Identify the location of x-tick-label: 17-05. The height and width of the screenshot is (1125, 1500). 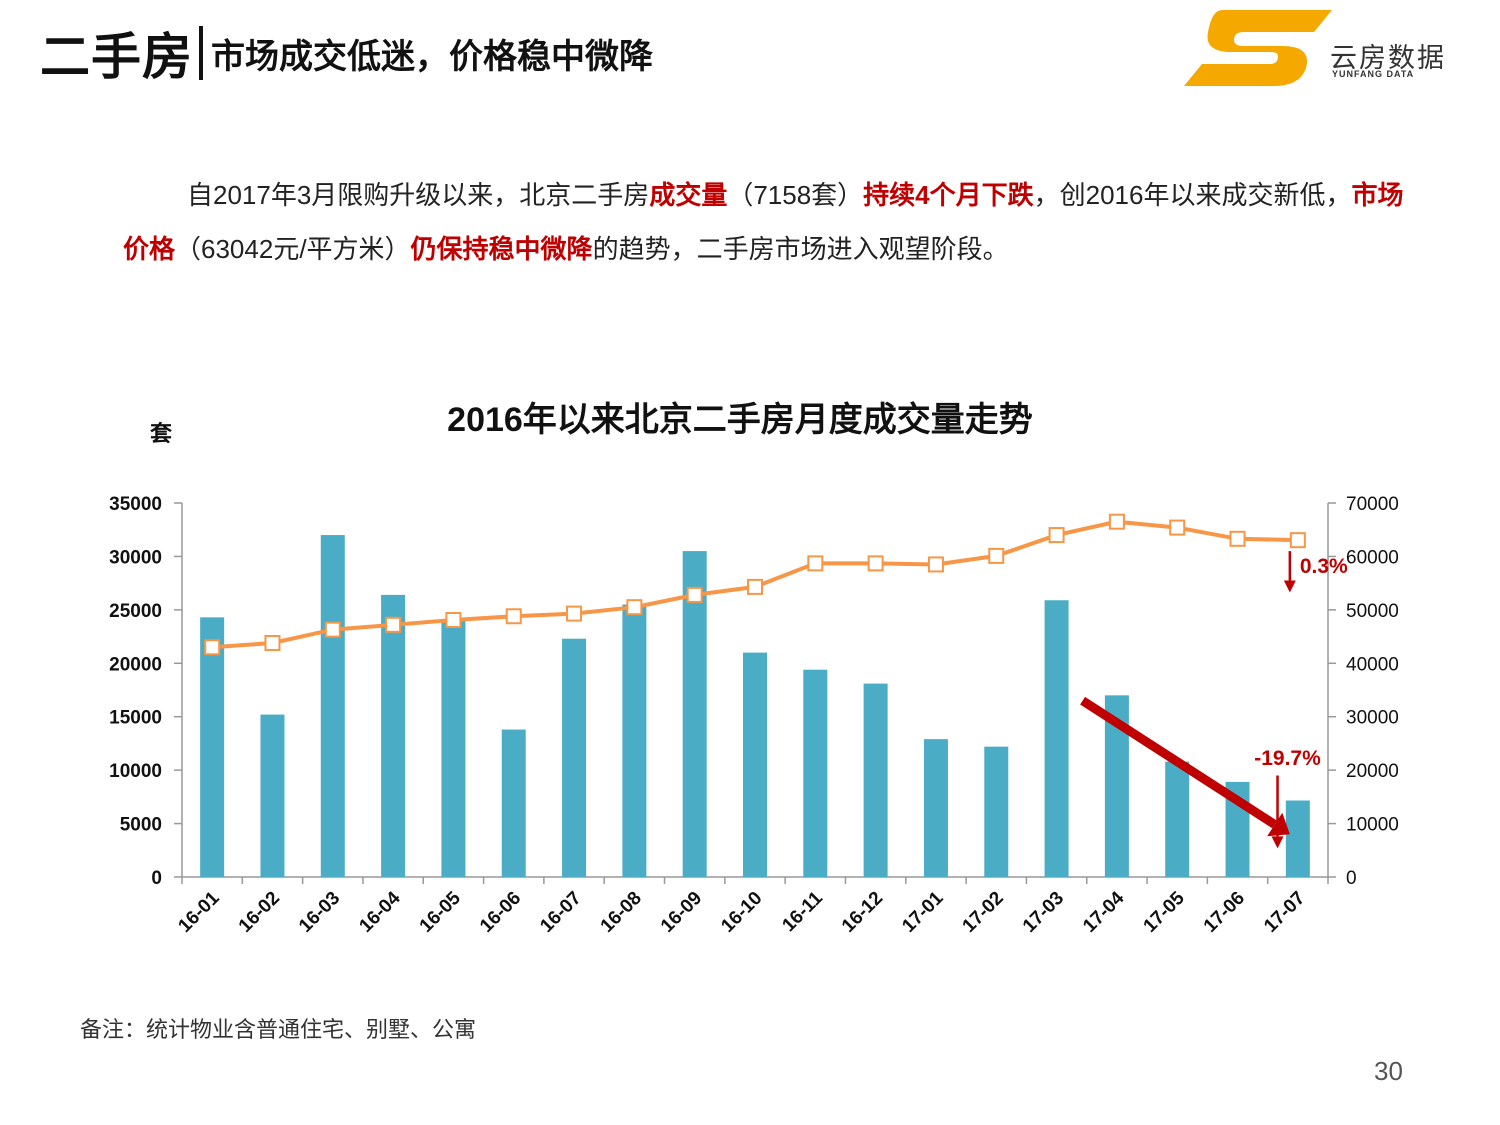
(1165, 912).